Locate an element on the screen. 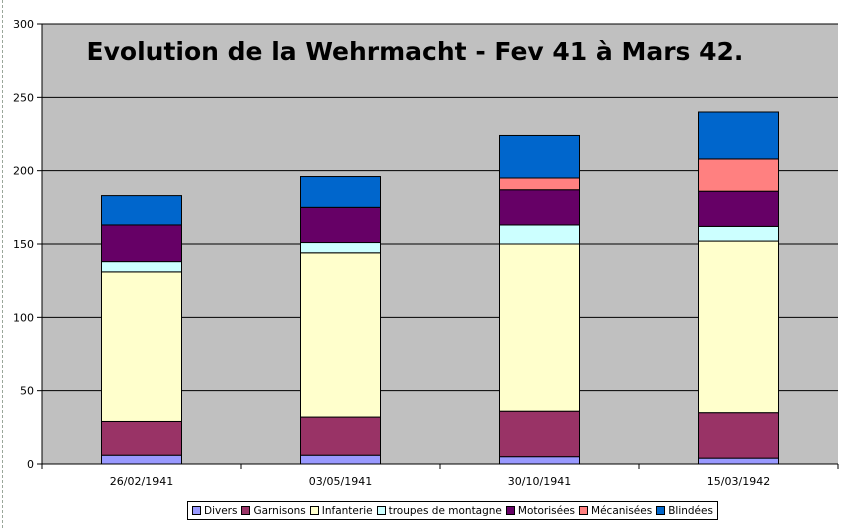 The height and width of the screenshot is (528, 852). y-tick-label: 0 is located at coordinates (30, 464).